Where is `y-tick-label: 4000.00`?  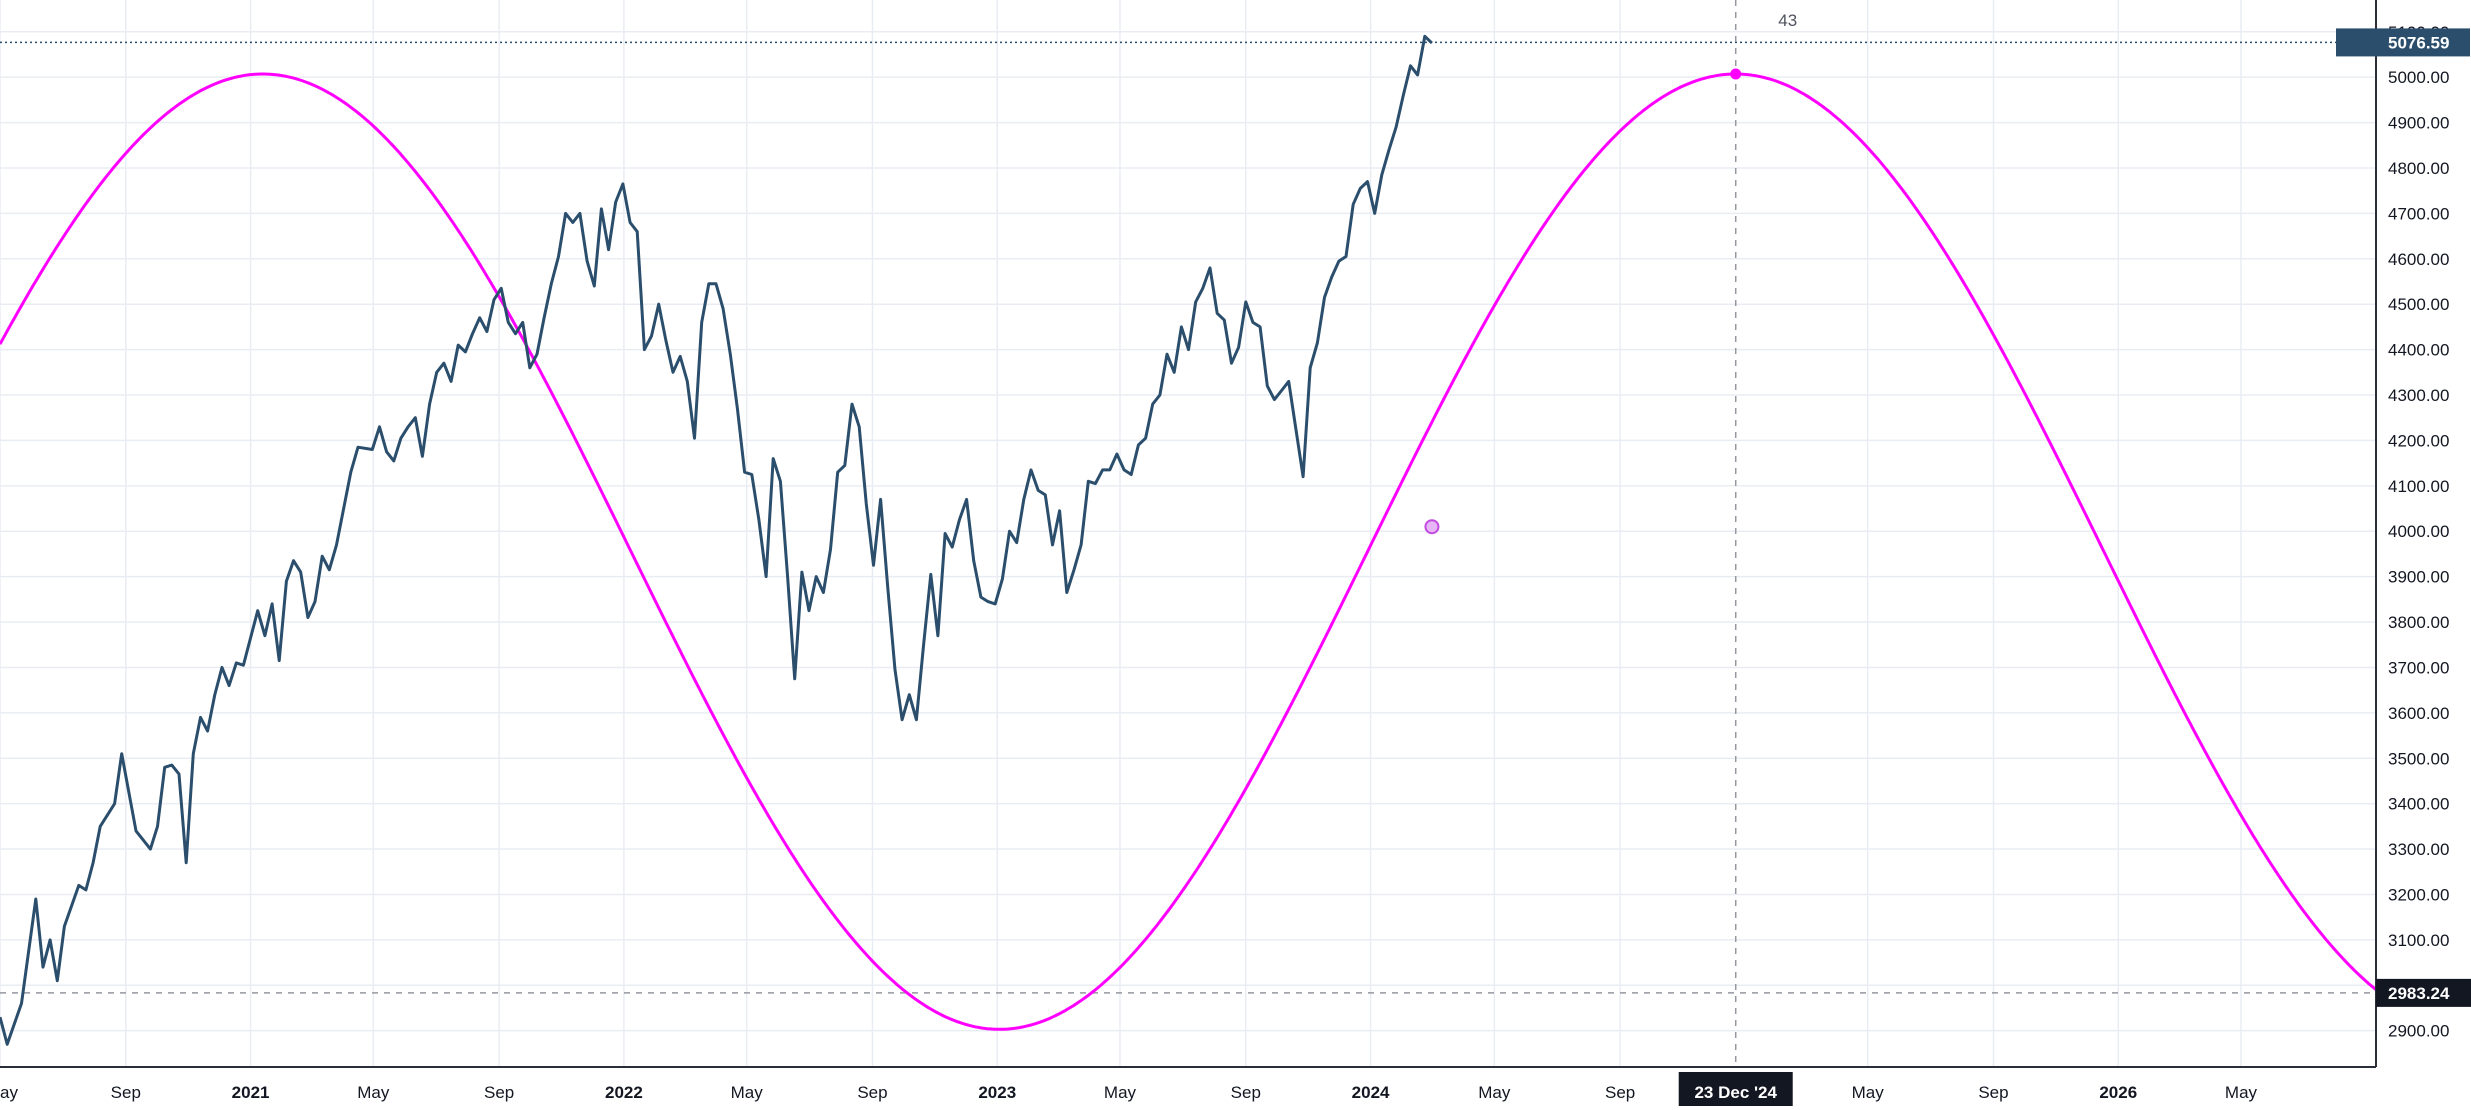
y-tick-label: 4000.00 is located at coordinates (2418, 531).